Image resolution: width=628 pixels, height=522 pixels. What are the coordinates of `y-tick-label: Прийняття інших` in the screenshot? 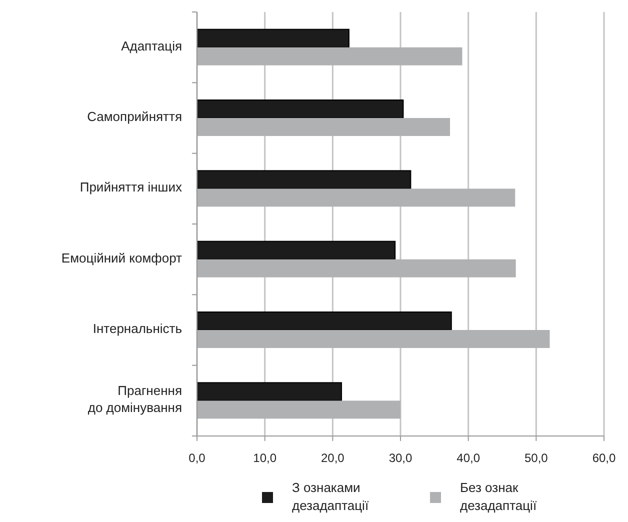 It's located at (131, 188).